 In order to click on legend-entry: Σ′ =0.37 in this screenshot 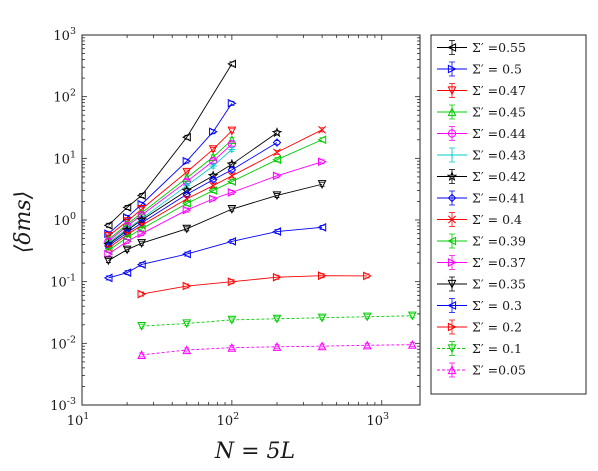, I will do `click(481, 262)`.